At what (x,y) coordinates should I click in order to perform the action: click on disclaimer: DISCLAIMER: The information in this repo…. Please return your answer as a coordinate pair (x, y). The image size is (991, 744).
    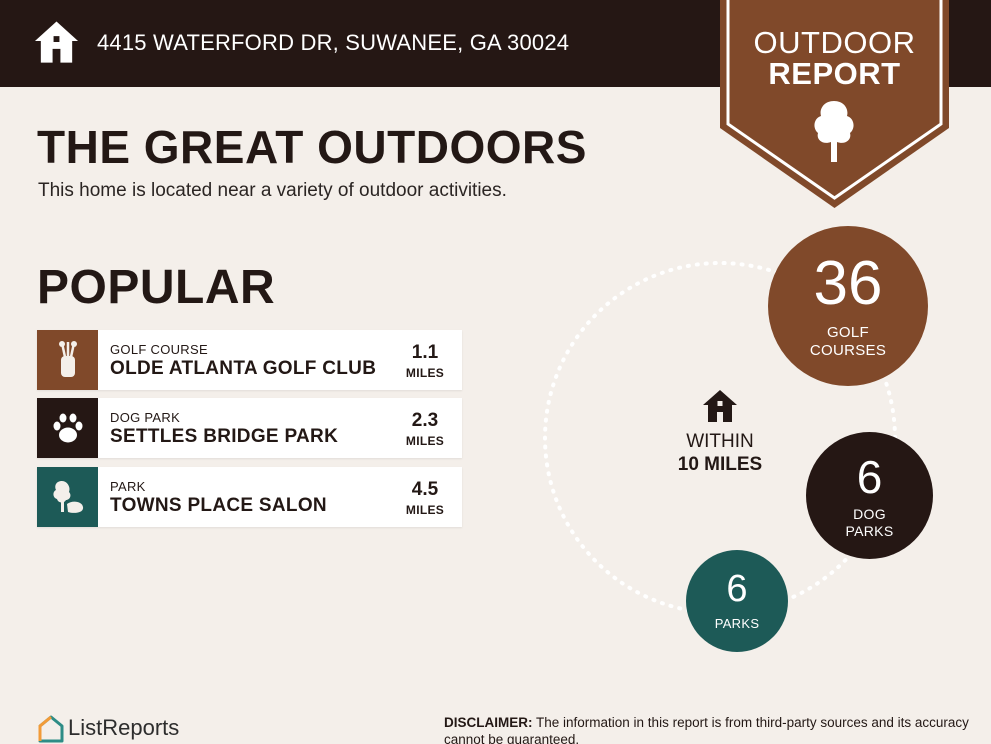
    Looking at the image, I should click on (714, 729).